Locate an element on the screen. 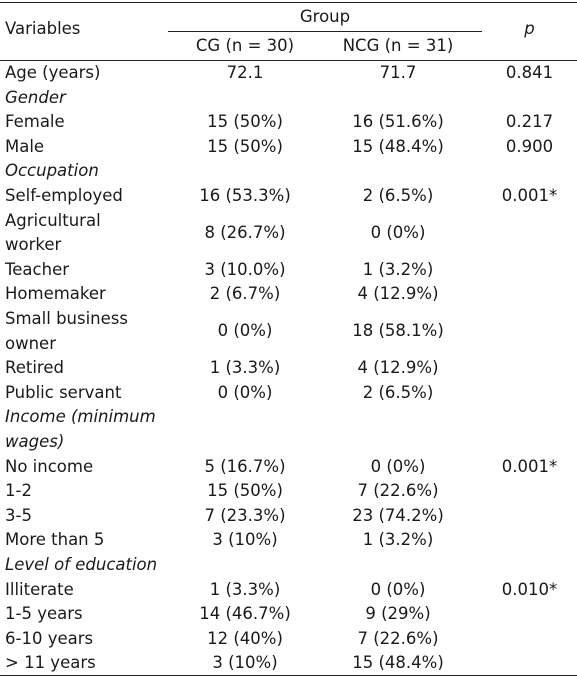 This screenshot has height=677, width=577. cg-value: 16 (53.3%) is located at coordinates (245, 195).